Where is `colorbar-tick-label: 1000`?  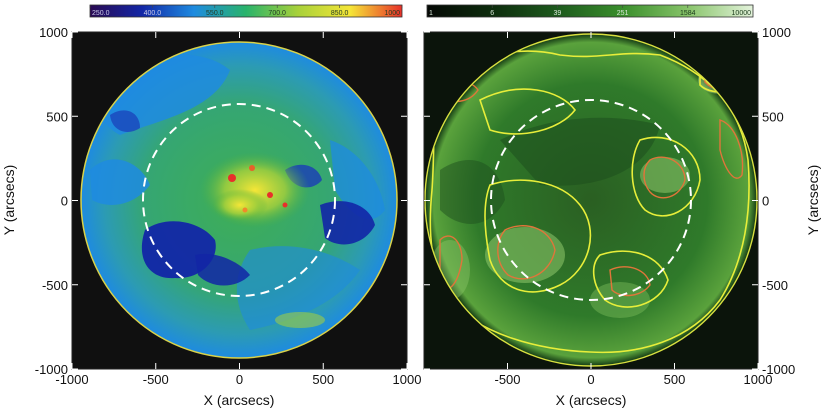
colorbar-tick-label: 1000 is located at coordinates (392, 13).